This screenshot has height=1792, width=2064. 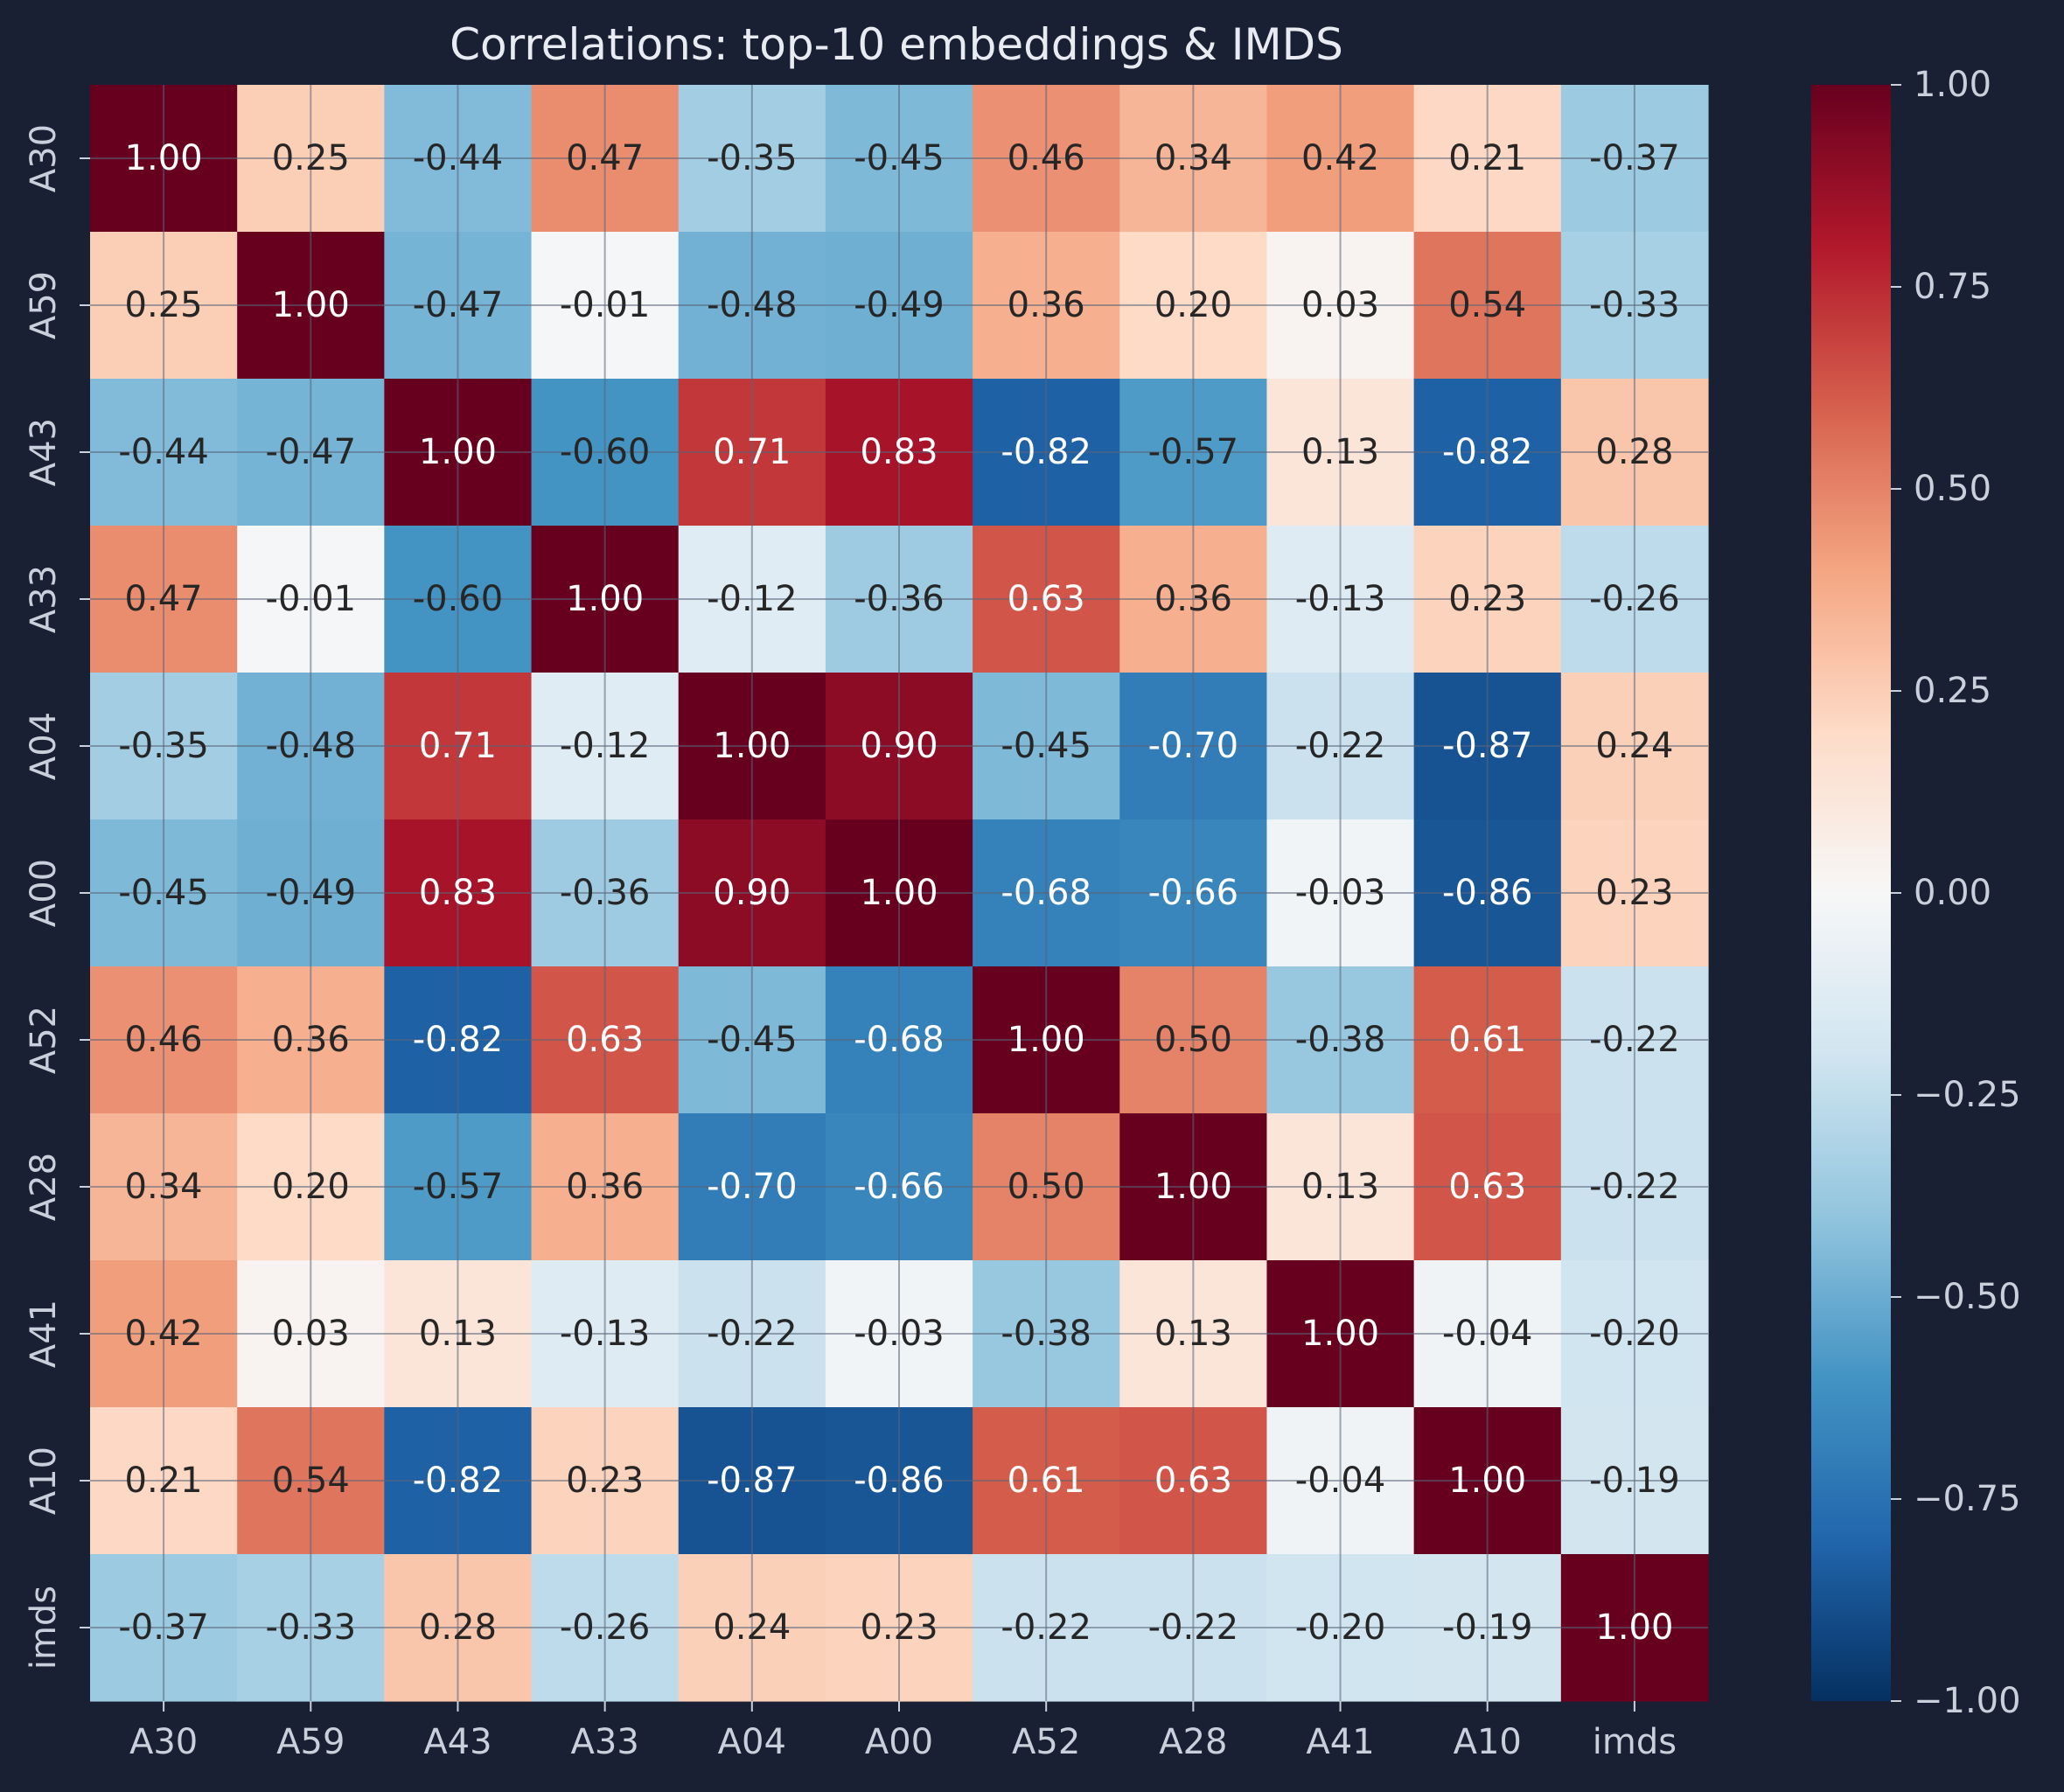 What do you see at coordinates (605, 746) in the screenshot?
I see `cell-value-label: -0.12` at bounding box center [605, 746].